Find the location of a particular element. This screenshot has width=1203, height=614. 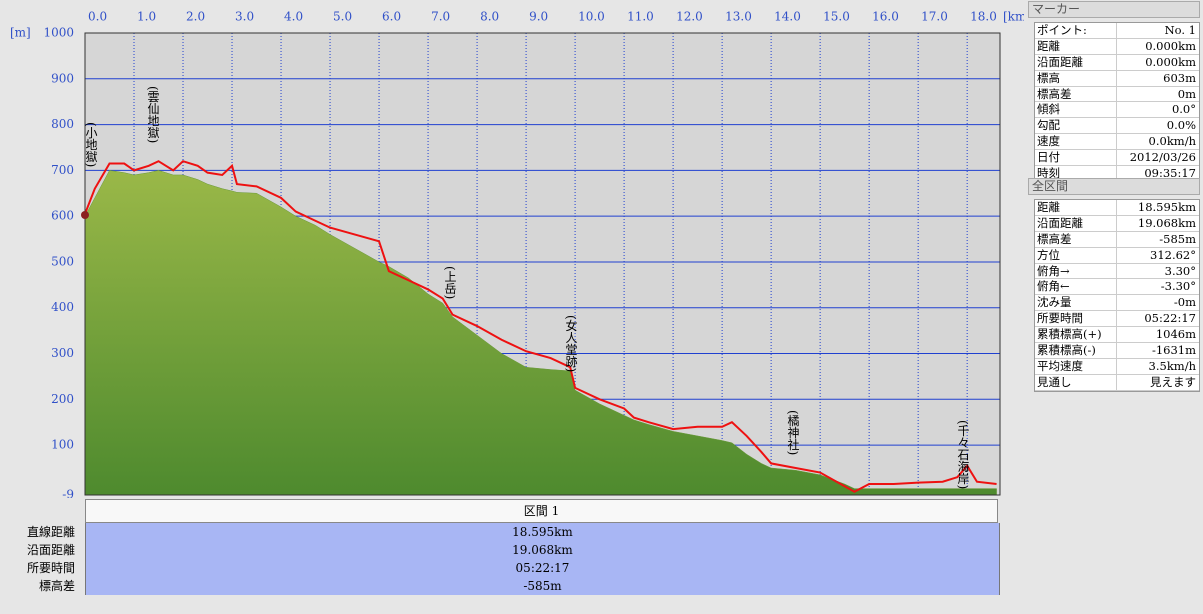

panel-row: 距離 0.000km is located at coordinates (1117, 46).